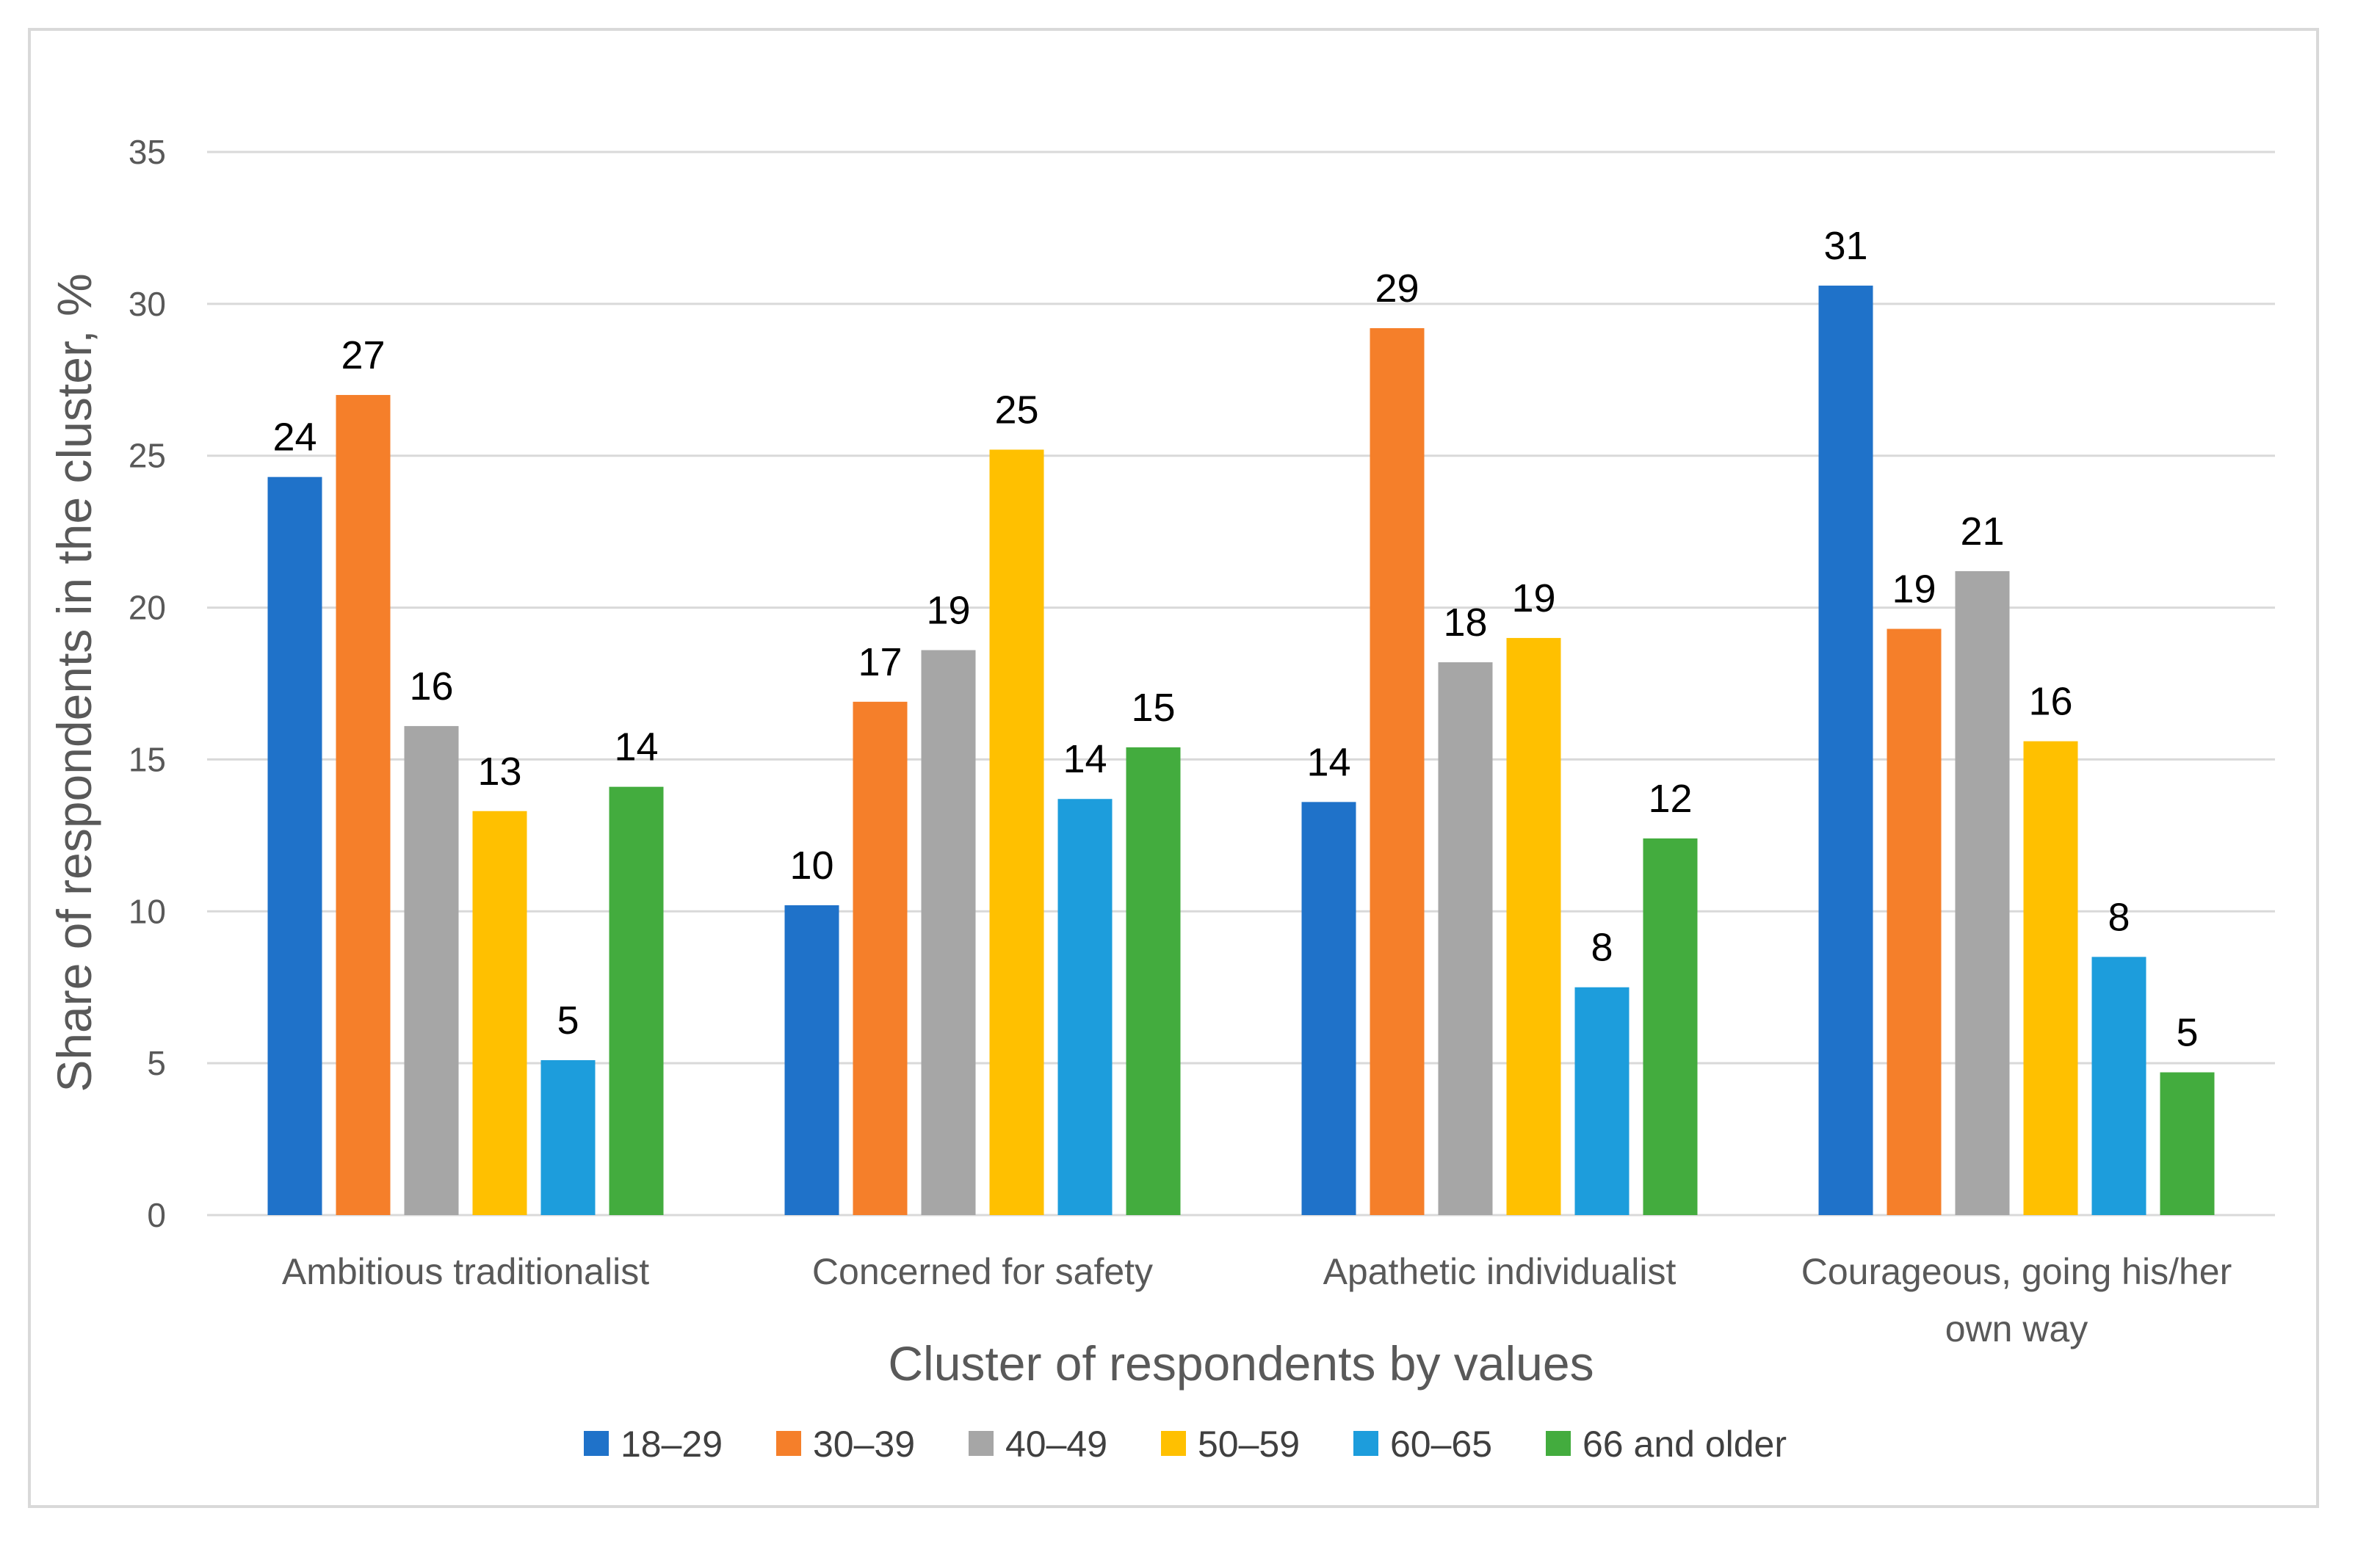  What do you see at coordinates (1670, 799) in the screenshot?
I see `data-label: 12` at bounding box center [1670, 799].